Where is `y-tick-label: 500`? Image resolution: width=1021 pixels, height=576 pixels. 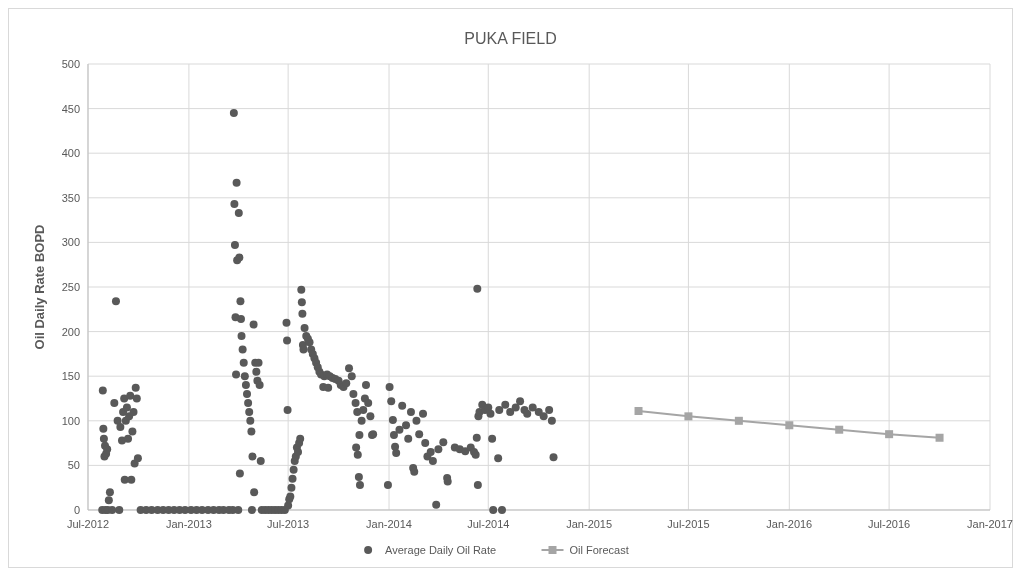 y-tick-label: 500 is located at coordinates (70, 64).